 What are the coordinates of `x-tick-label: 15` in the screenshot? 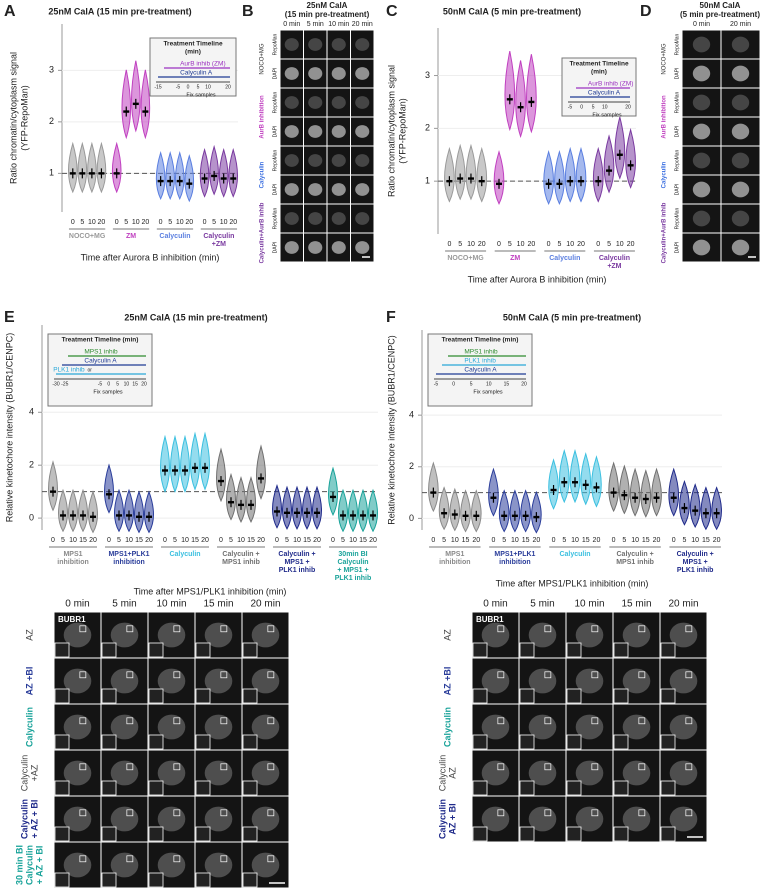 It's located at (466, 540).